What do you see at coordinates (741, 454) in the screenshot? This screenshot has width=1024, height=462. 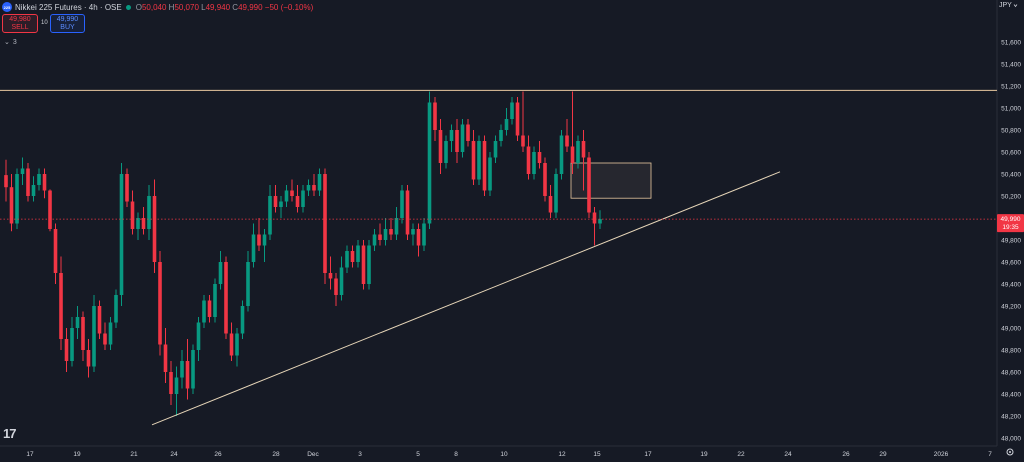 I see `time-tick-label: 22` at bounding box center [741, 454].